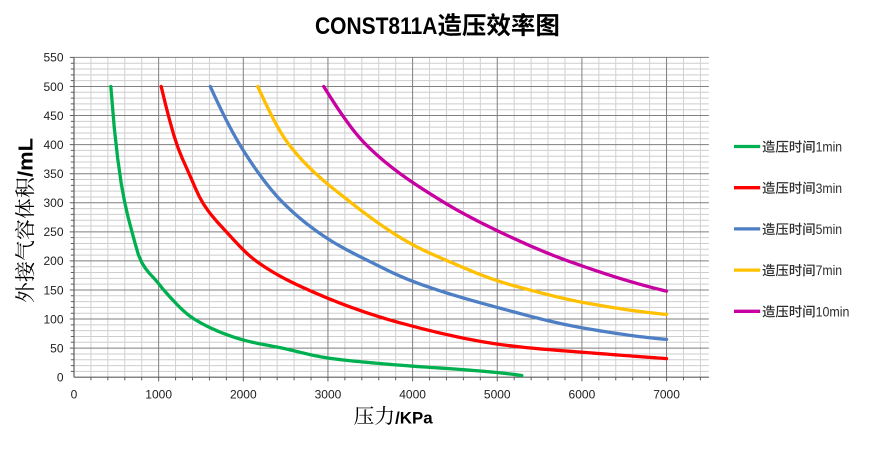  What do you see at coordinates (53, 319) in the screenshot?
I see `svg-text: 100` at bounding box center [53, 319].